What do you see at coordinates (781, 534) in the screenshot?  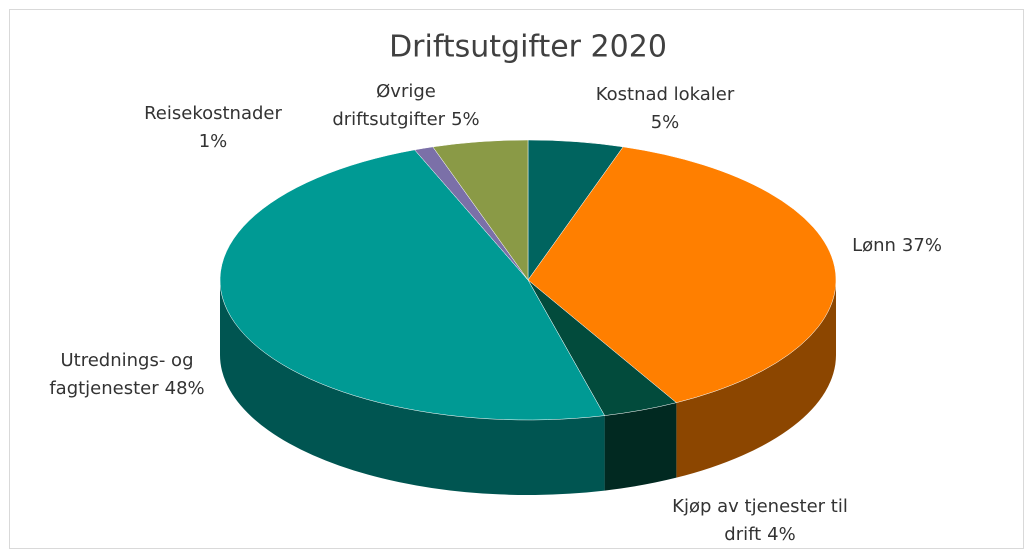 I see `label-value: 4%` at bounding box center [781, 534].